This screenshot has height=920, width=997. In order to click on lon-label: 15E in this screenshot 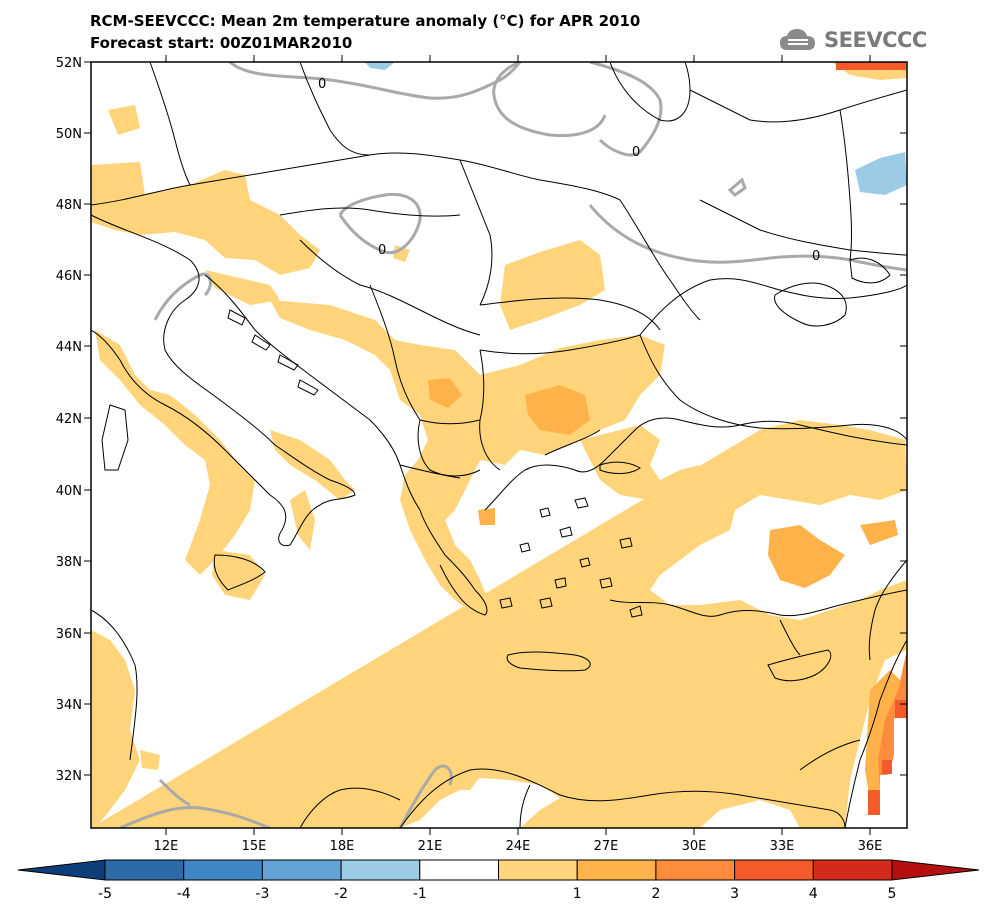, I will do `click(254, 846)`.